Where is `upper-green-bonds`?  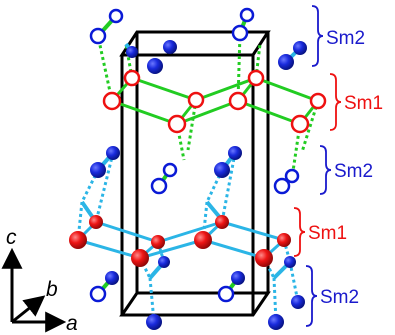
upper-green-bonds is located at coordinates (215, 101).